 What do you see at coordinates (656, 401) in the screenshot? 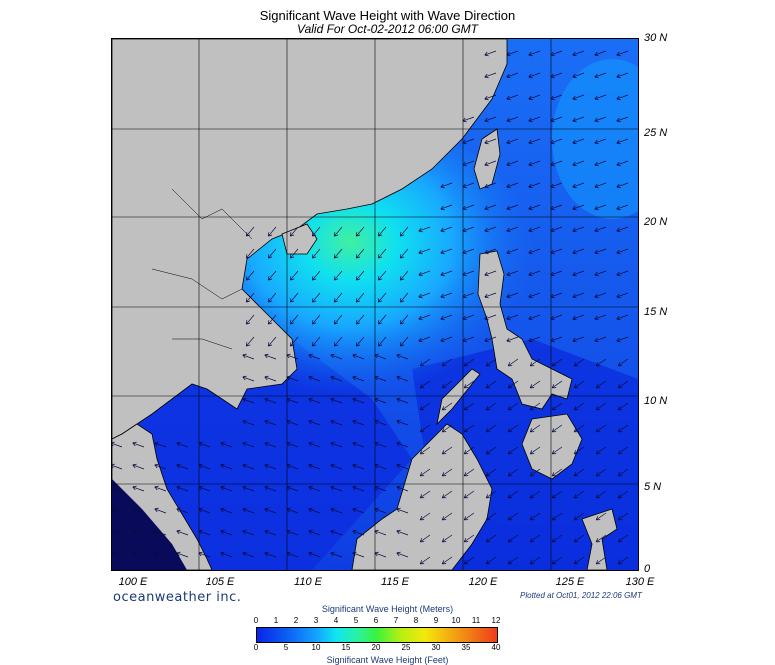
I see `lat-label: 10 N` at bounding box center [656, 401].